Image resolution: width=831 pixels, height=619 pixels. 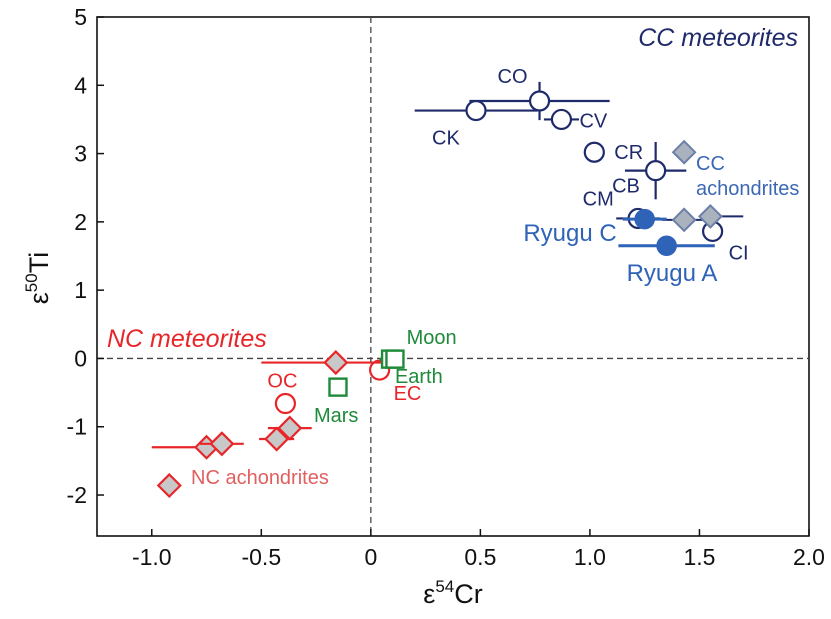 I want to click on y-tick-label: -2, so click(x=77, y=495).